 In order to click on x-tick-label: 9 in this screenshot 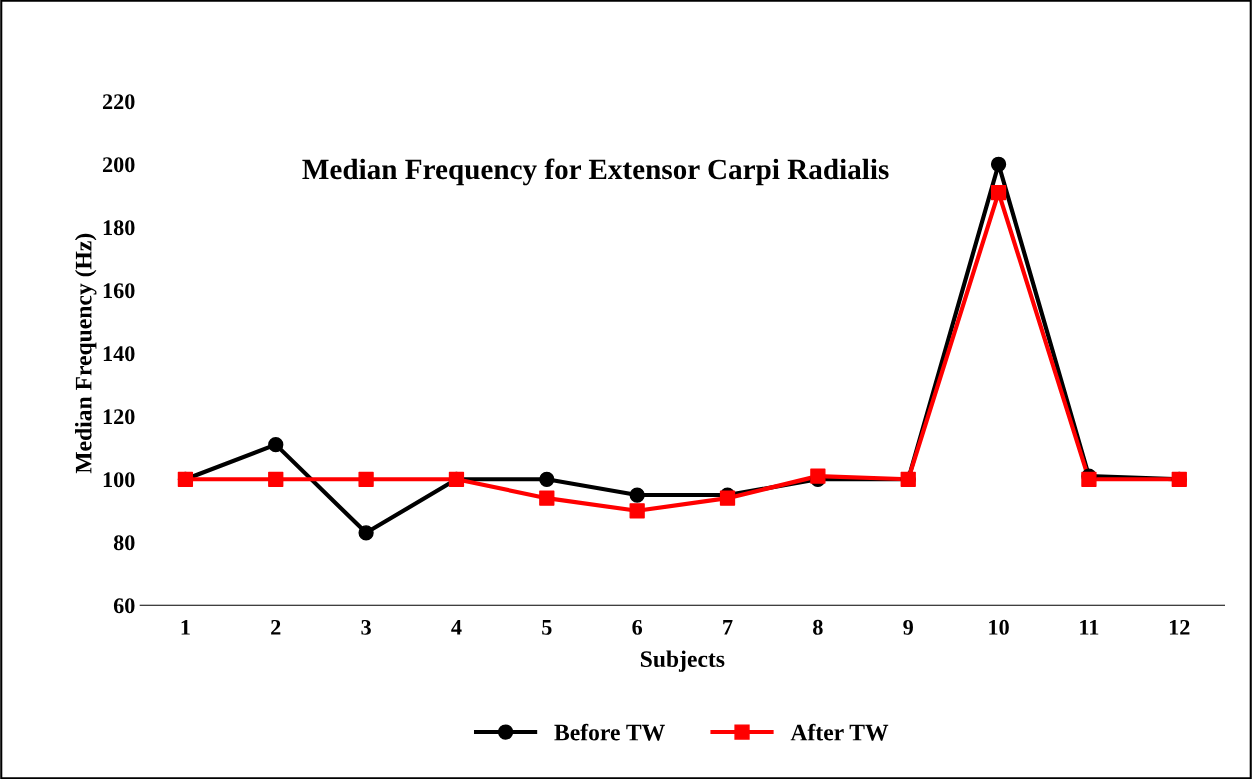, I will do `click(908, 627)`.